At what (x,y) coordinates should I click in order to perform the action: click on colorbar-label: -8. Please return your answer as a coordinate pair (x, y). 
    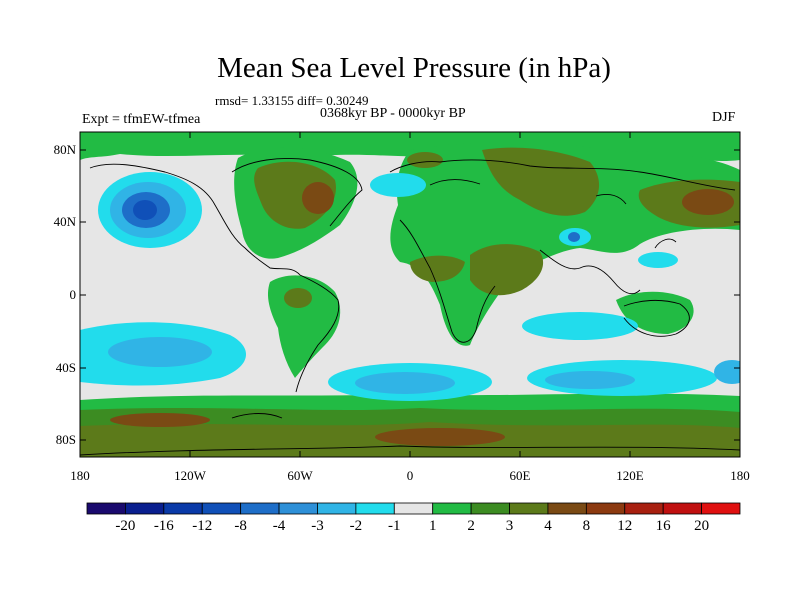
    Looking at the image, I should click on (240, 526).